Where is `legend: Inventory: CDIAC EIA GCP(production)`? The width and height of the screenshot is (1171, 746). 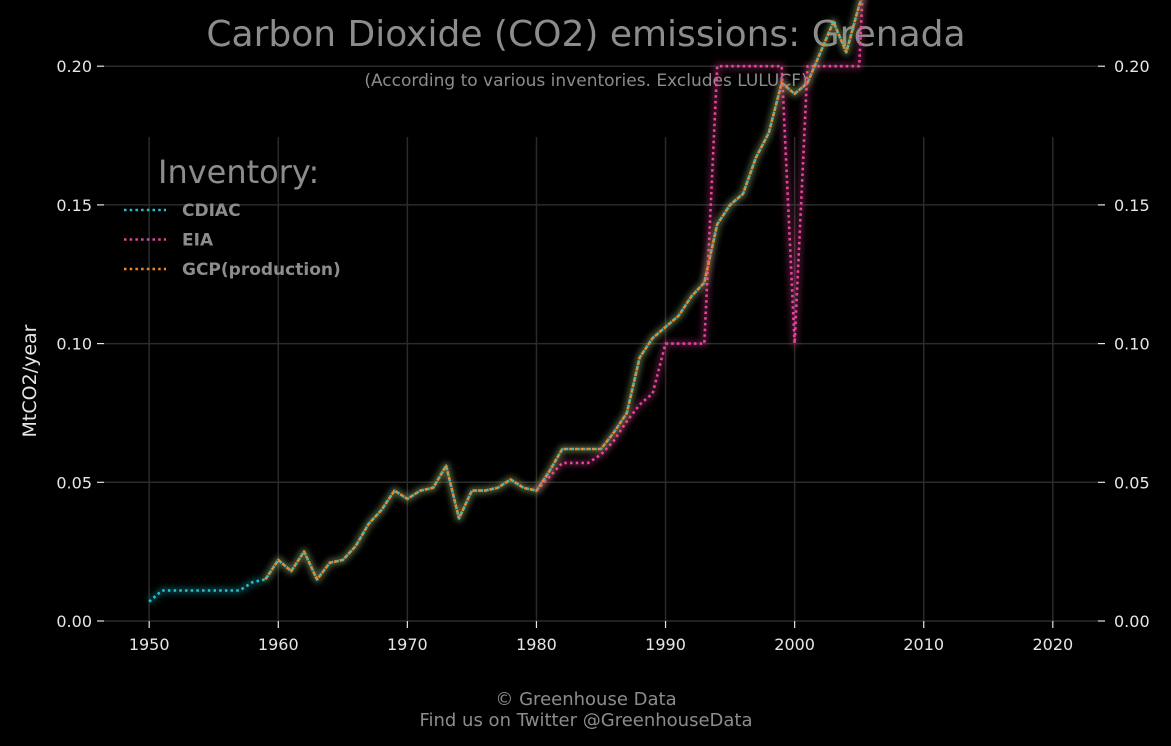
legend: Inventory: CDIAC EIA GCP(production) is located at coordinates (232, 216).